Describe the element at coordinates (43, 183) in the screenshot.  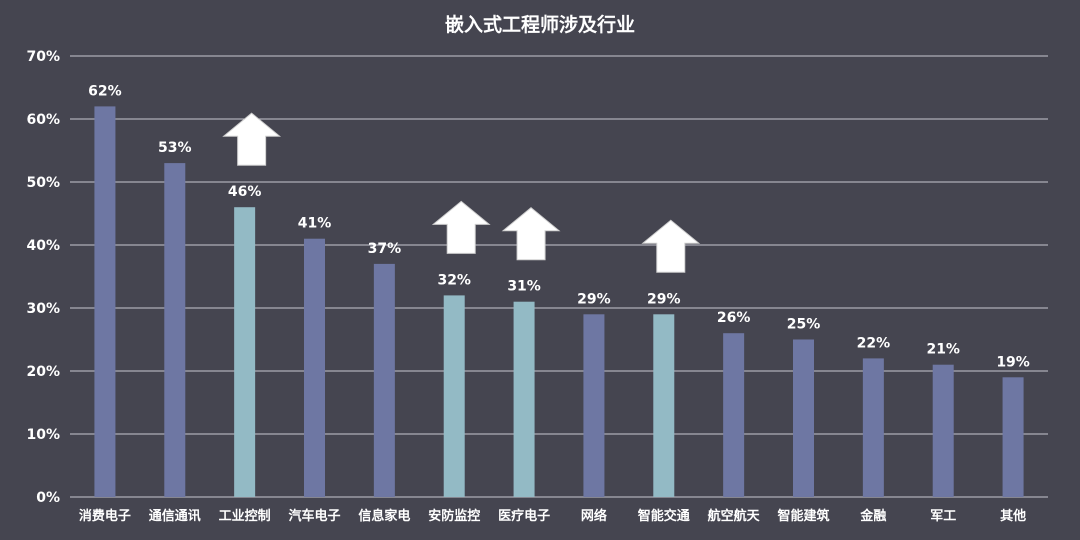
I see `y-tick-label: 50%` at that location.